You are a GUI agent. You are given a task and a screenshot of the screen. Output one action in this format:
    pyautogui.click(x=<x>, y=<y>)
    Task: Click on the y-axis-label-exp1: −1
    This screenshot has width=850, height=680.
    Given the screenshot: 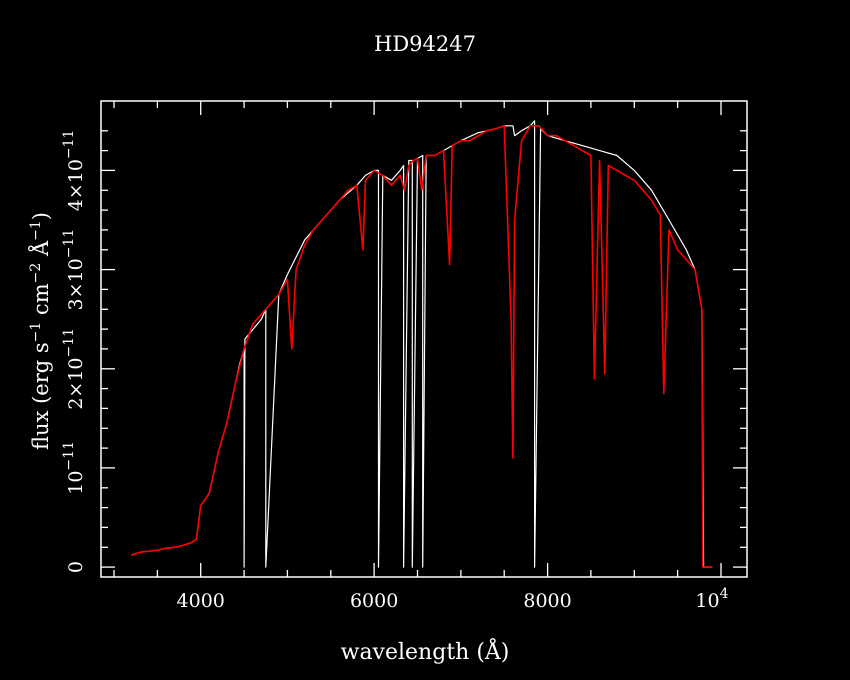 What is the action you would take?
    pyautogui.click(x=36, y=332)
    